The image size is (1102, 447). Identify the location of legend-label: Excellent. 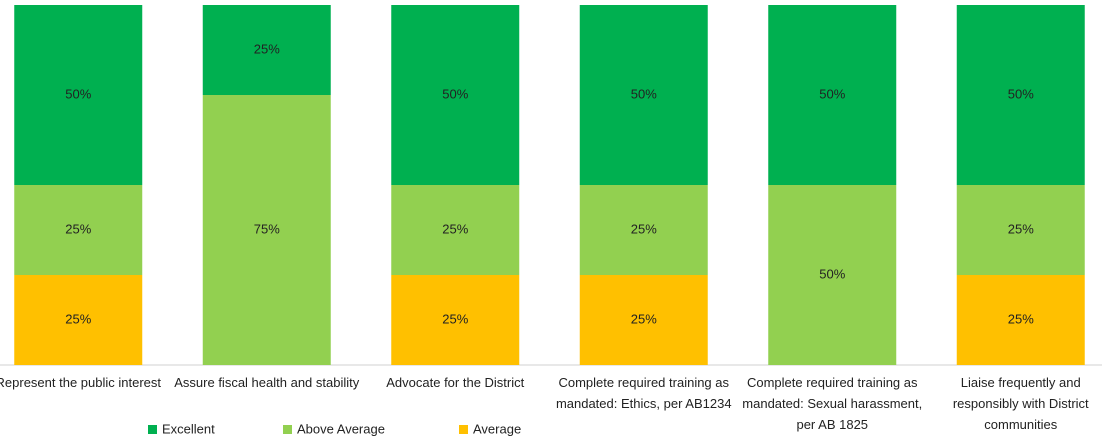
(188, 428).